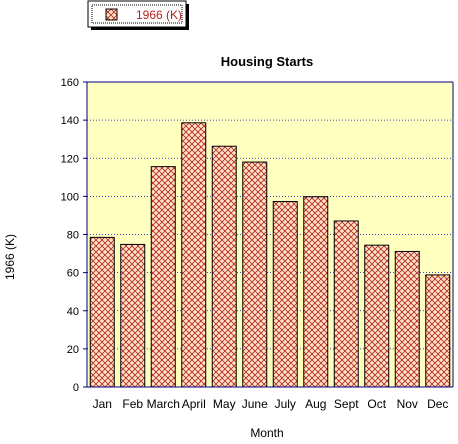 This screenshot has height=444, width=458. I want to click on bar-oct, so click(377, 316).